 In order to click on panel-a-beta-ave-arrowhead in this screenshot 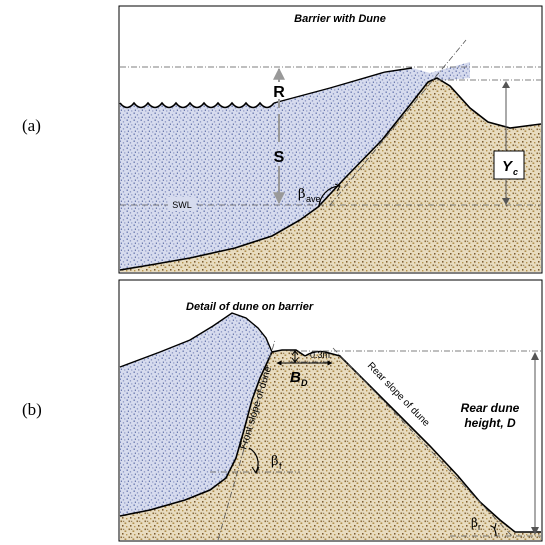, I will do `click(337, 187)`.